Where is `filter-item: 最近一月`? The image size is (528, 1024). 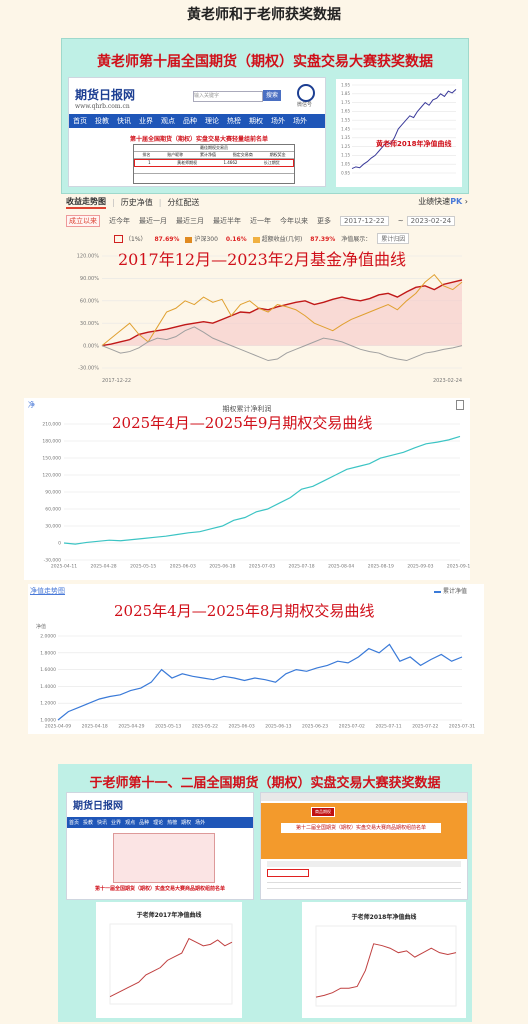 filter-item: 最近一月 is located at coordinates (153, 221).